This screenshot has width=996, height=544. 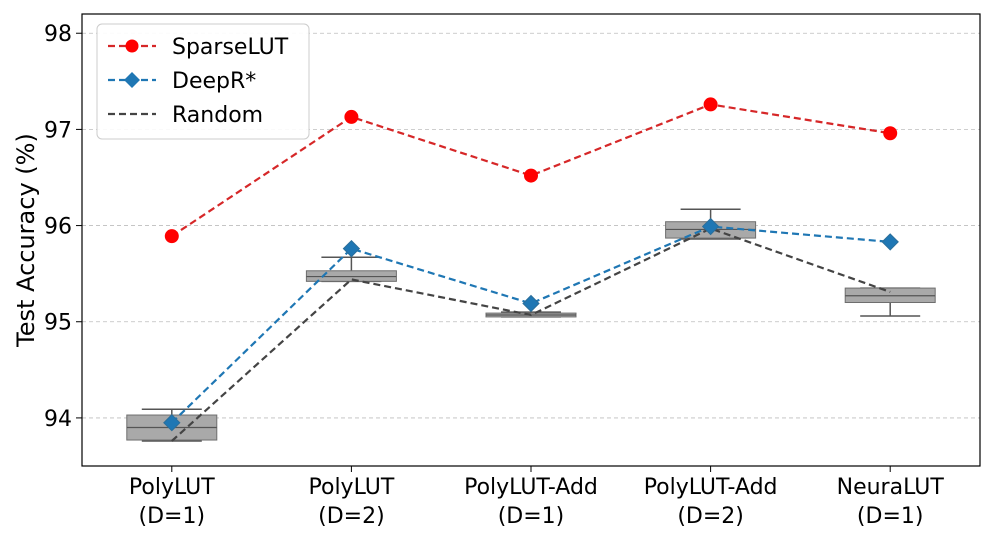 What do you see at coordinates (352, 487) in the screenshot?
I see `x-tick-label-1-line1: PolyLUT` at bounding box center [352, 487].